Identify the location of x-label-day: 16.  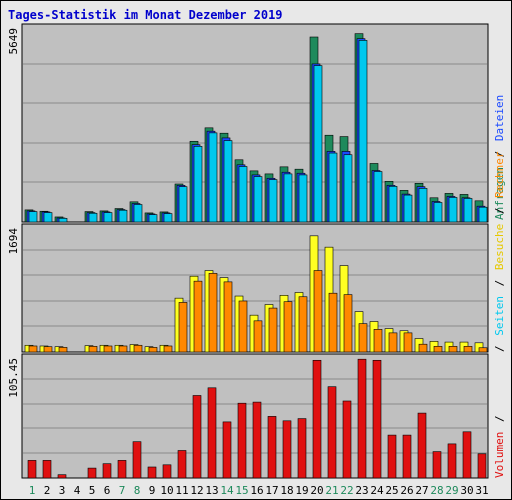
(256, 490).